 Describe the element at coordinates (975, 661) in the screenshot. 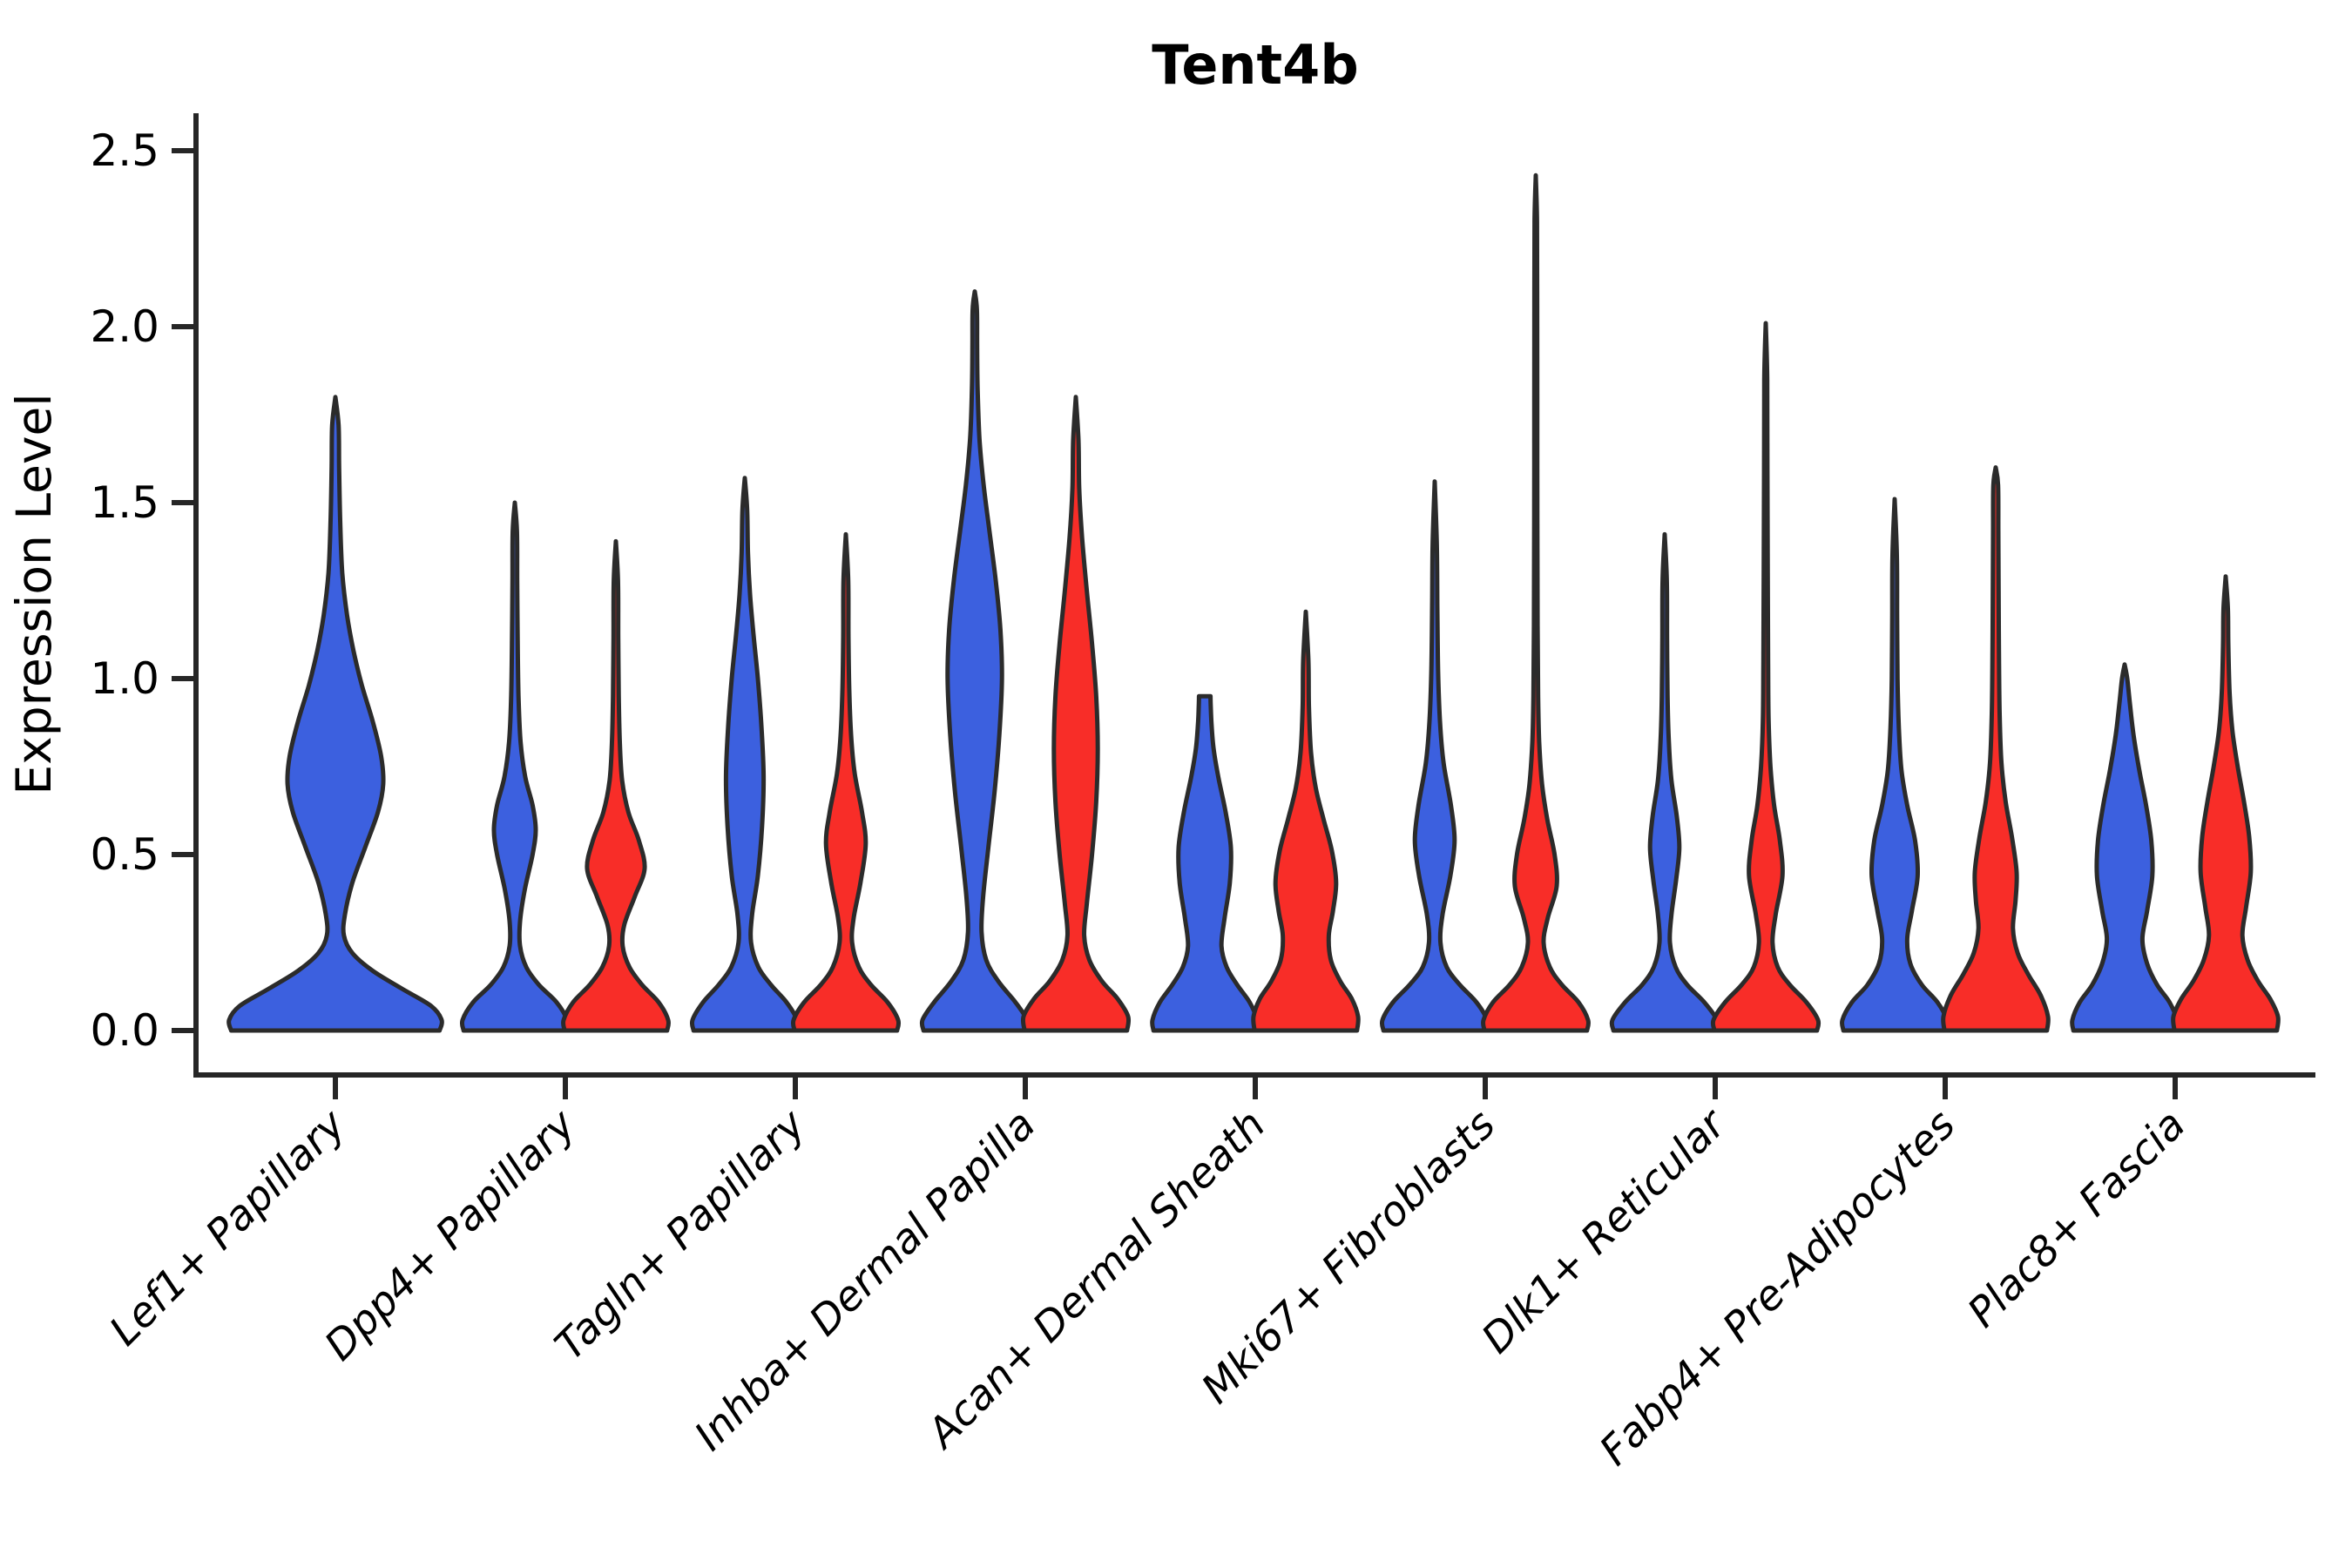

I see `violin-inhba-dermal-papilla-blue` at that location.